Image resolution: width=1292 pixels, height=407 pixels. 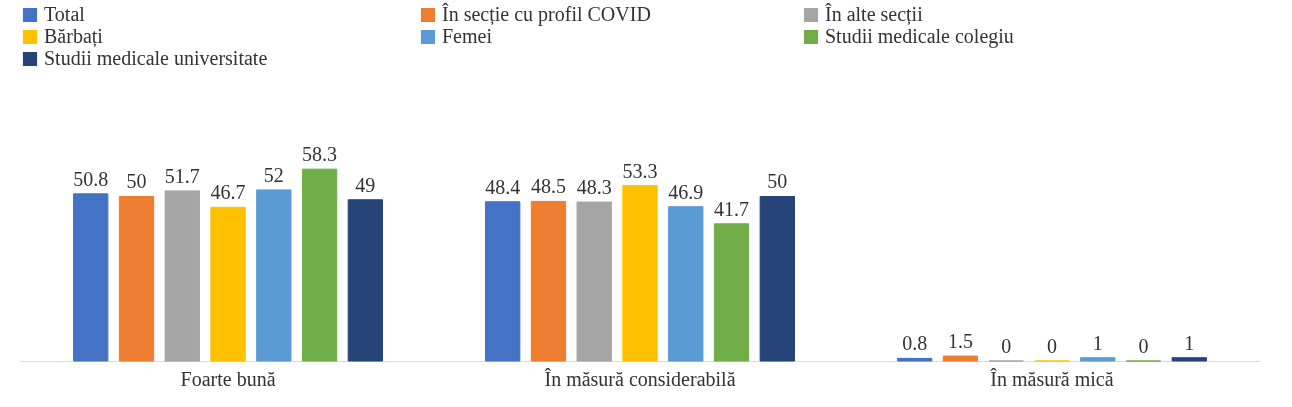 I want to click on x-tick-label: În măsură mică, so click(x=1052, y=378).